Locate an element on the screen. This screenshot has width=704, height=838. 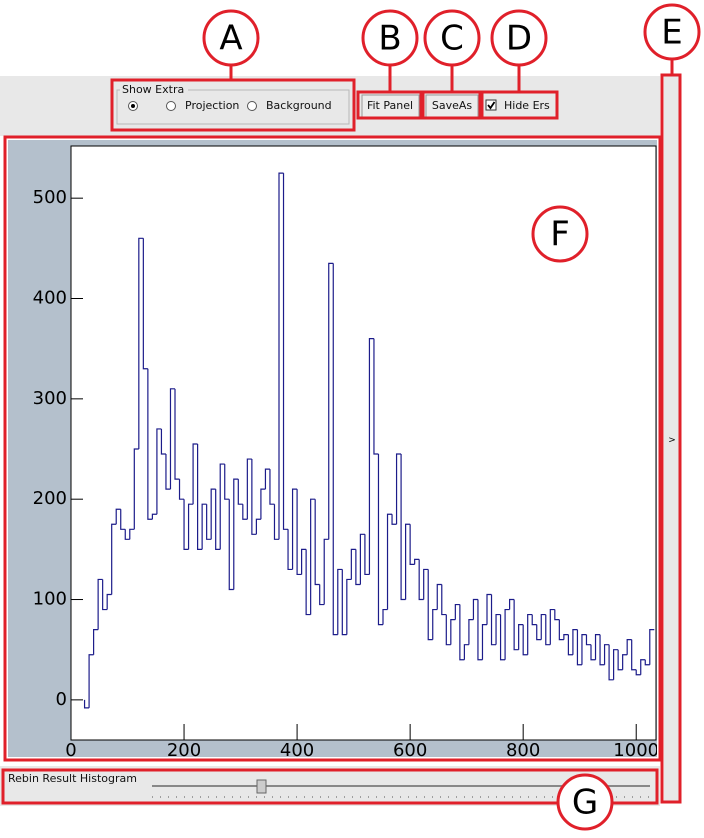
x-tick-label: 1000 is located at coordinates (636, 750).